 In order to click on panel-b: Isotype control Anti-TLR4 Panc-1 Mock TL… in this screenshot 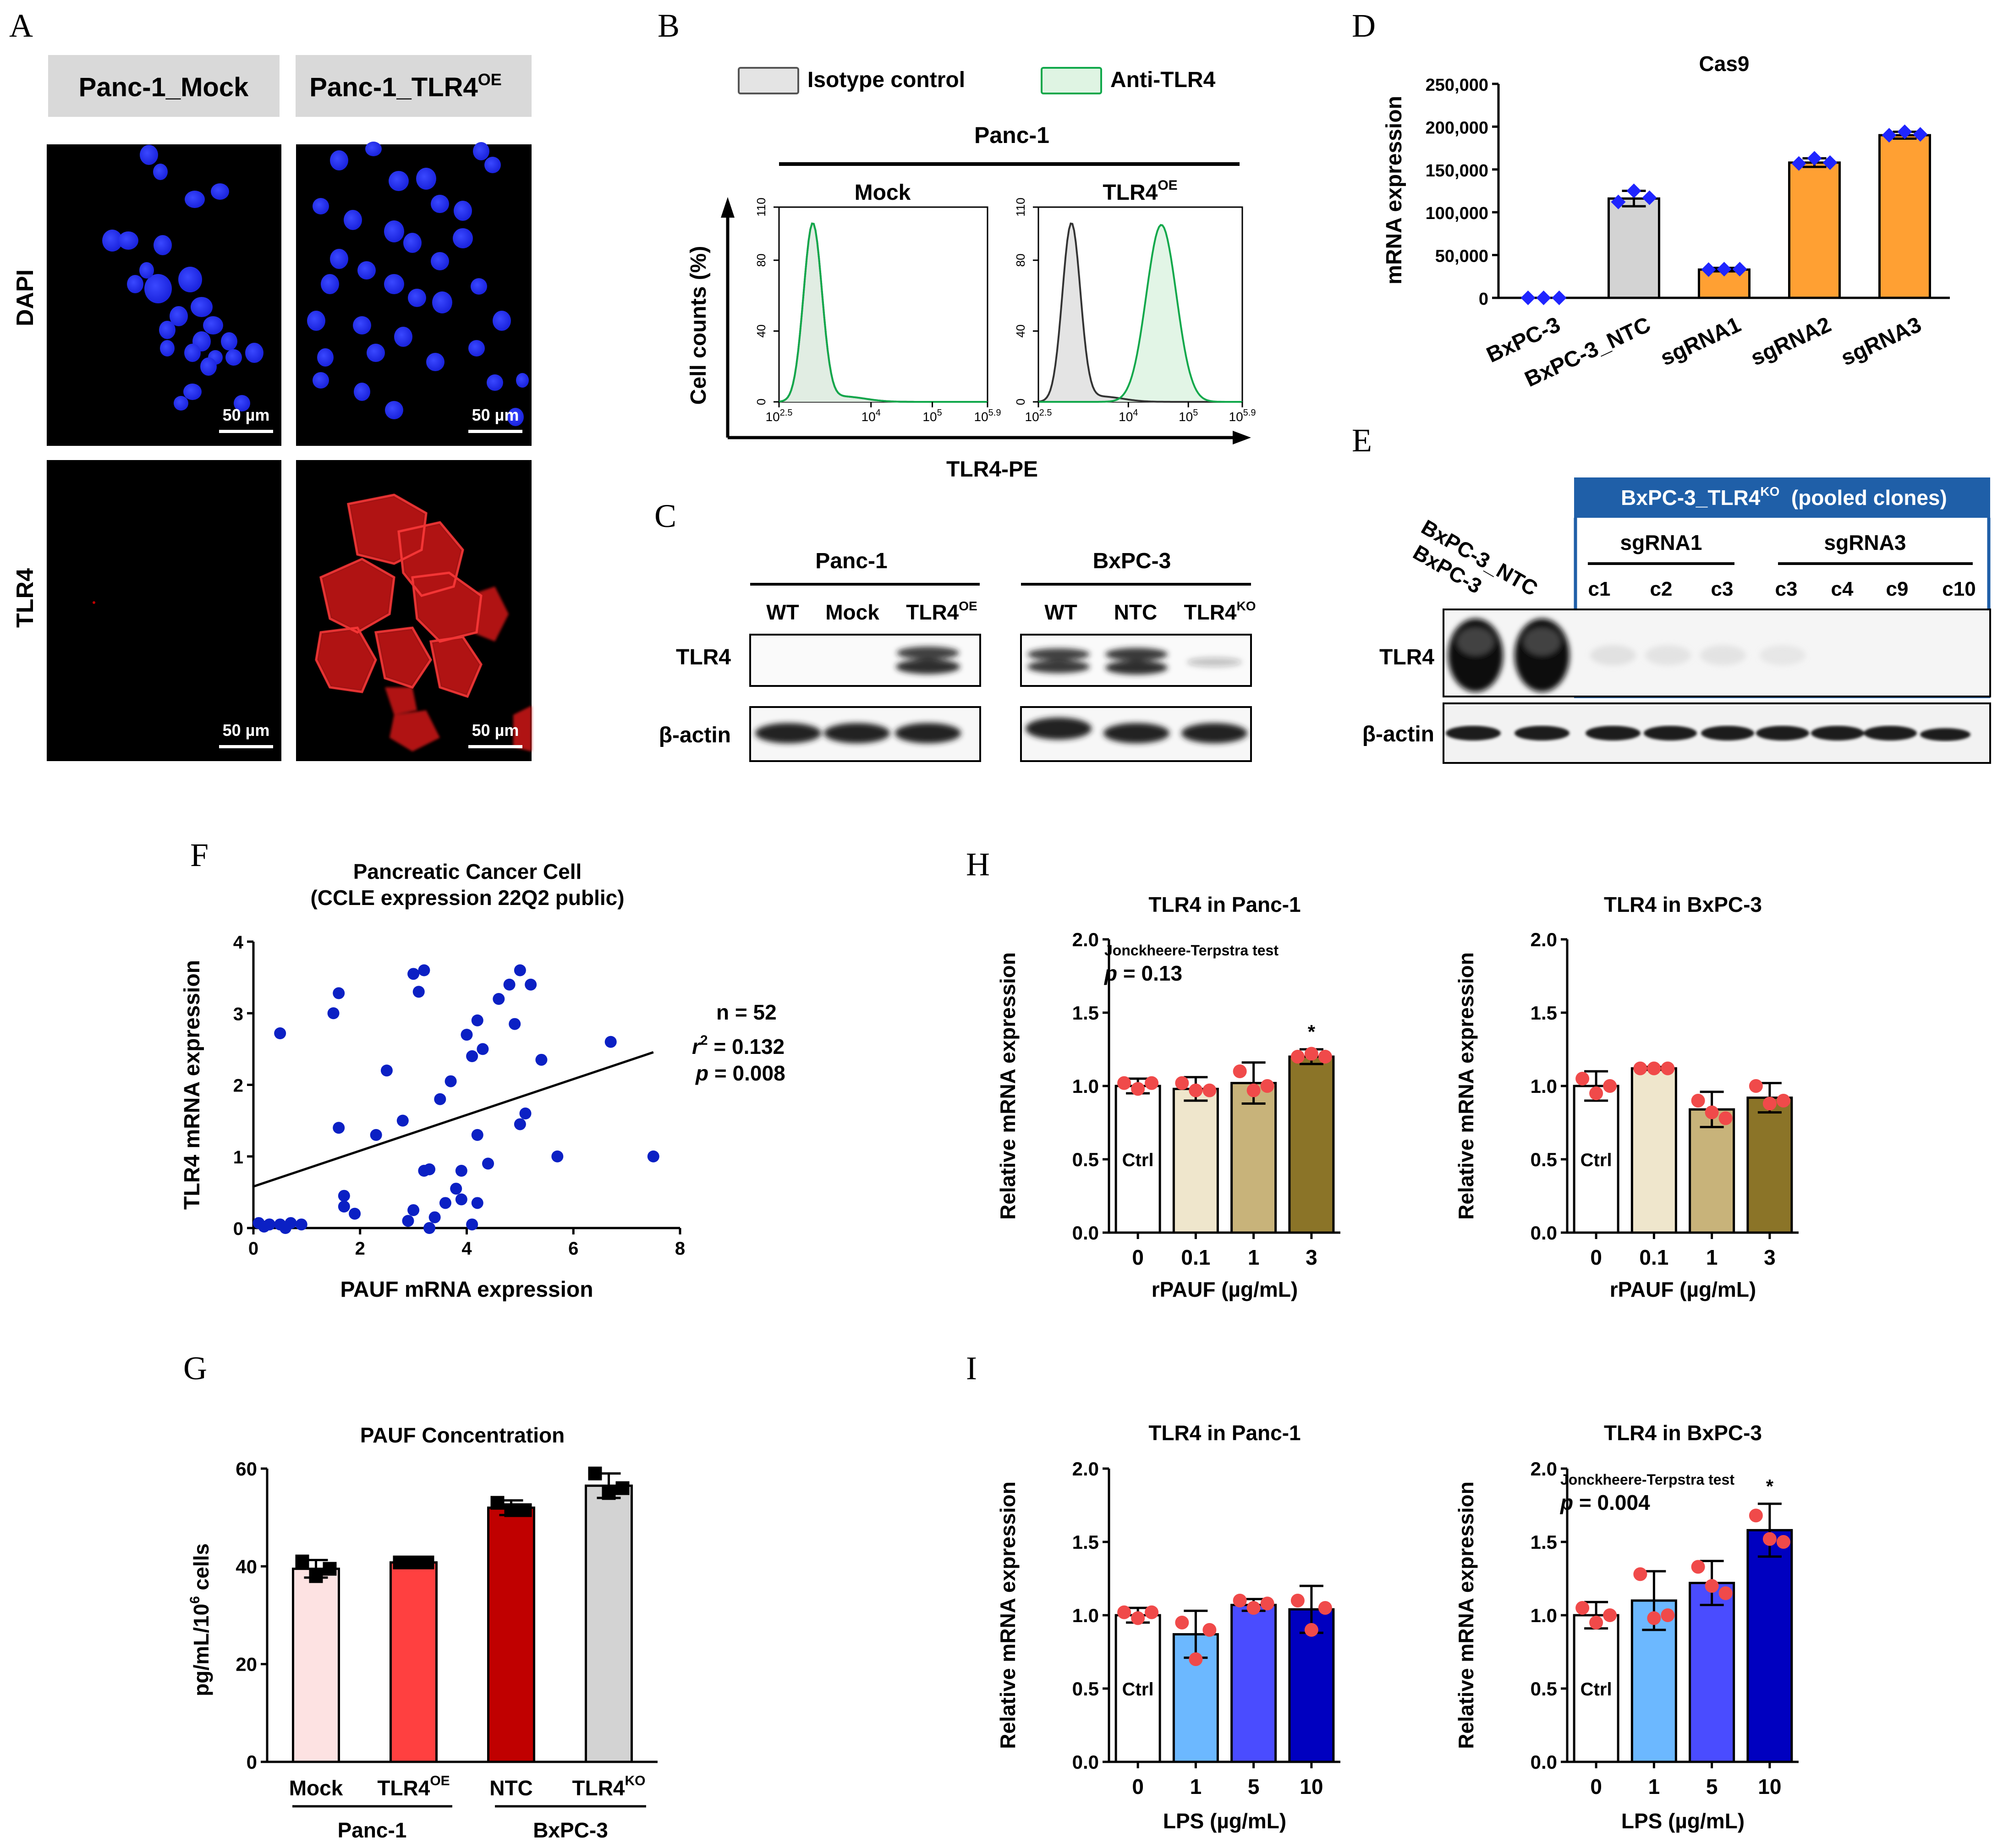, I will do `click(971, 274)`.